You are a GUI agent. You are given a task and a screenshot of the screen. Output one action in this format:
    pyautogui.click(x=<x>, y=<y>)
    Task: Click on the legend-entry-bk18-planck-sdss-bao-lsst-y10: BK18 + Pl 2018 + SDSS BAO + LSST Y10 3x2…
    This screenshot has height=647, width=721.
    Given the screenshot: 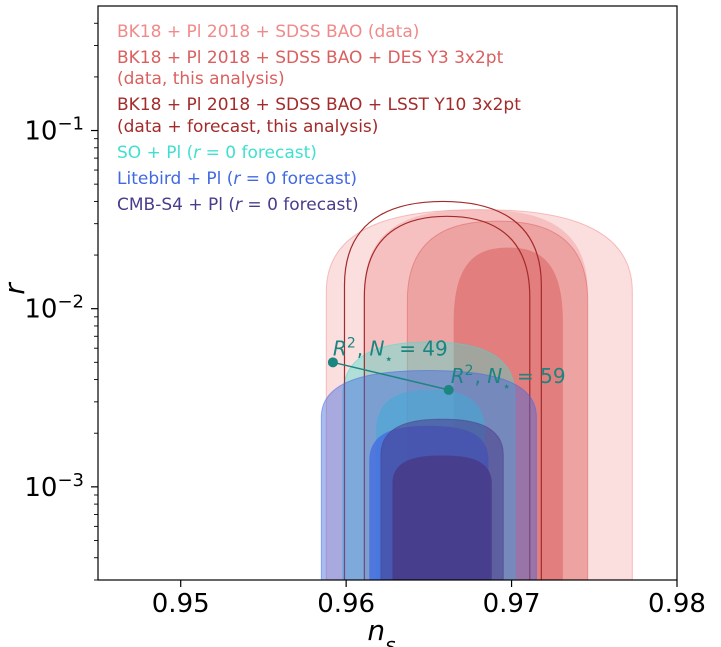 What is the action you would take?
    pyautogui.click(x=319, y=105)
    